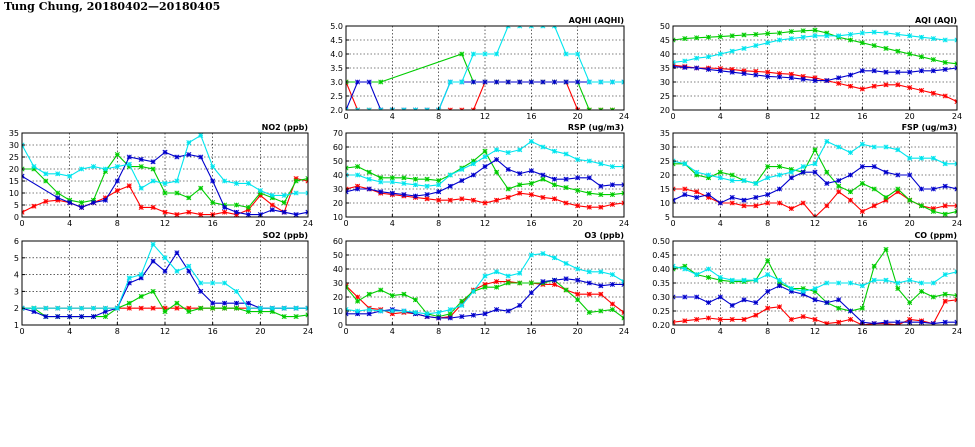 The height and width of the screenshot is (447, 975). What do you see at coordinates (392, 116) in the screenshot?
I see `x-tick-label: 4` at bounding box center [392, 116].